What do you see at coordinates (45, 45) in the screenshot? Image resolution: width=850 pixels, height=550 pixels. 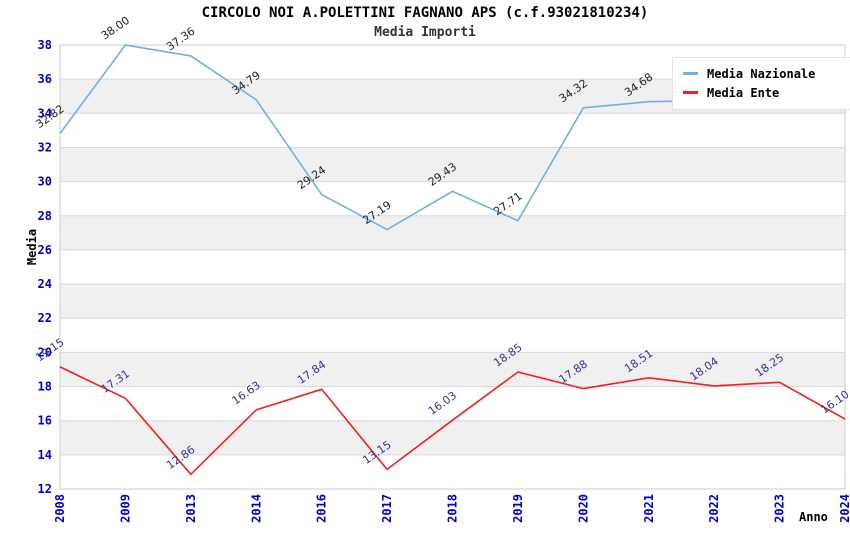 I see `y-tick-label: 38` at bounding box center [45, 45].